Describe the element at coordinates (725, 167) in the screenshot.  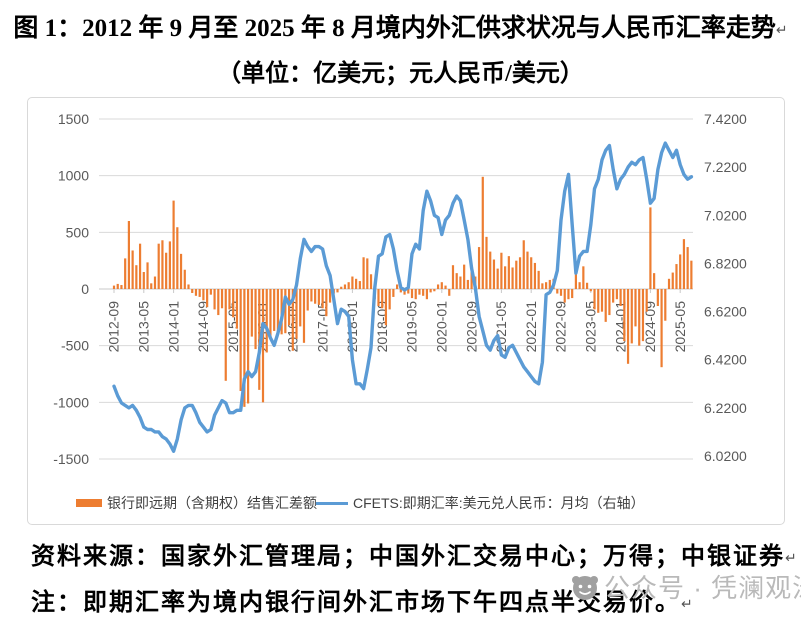
I see `svg-text: 7.2200` at that location.